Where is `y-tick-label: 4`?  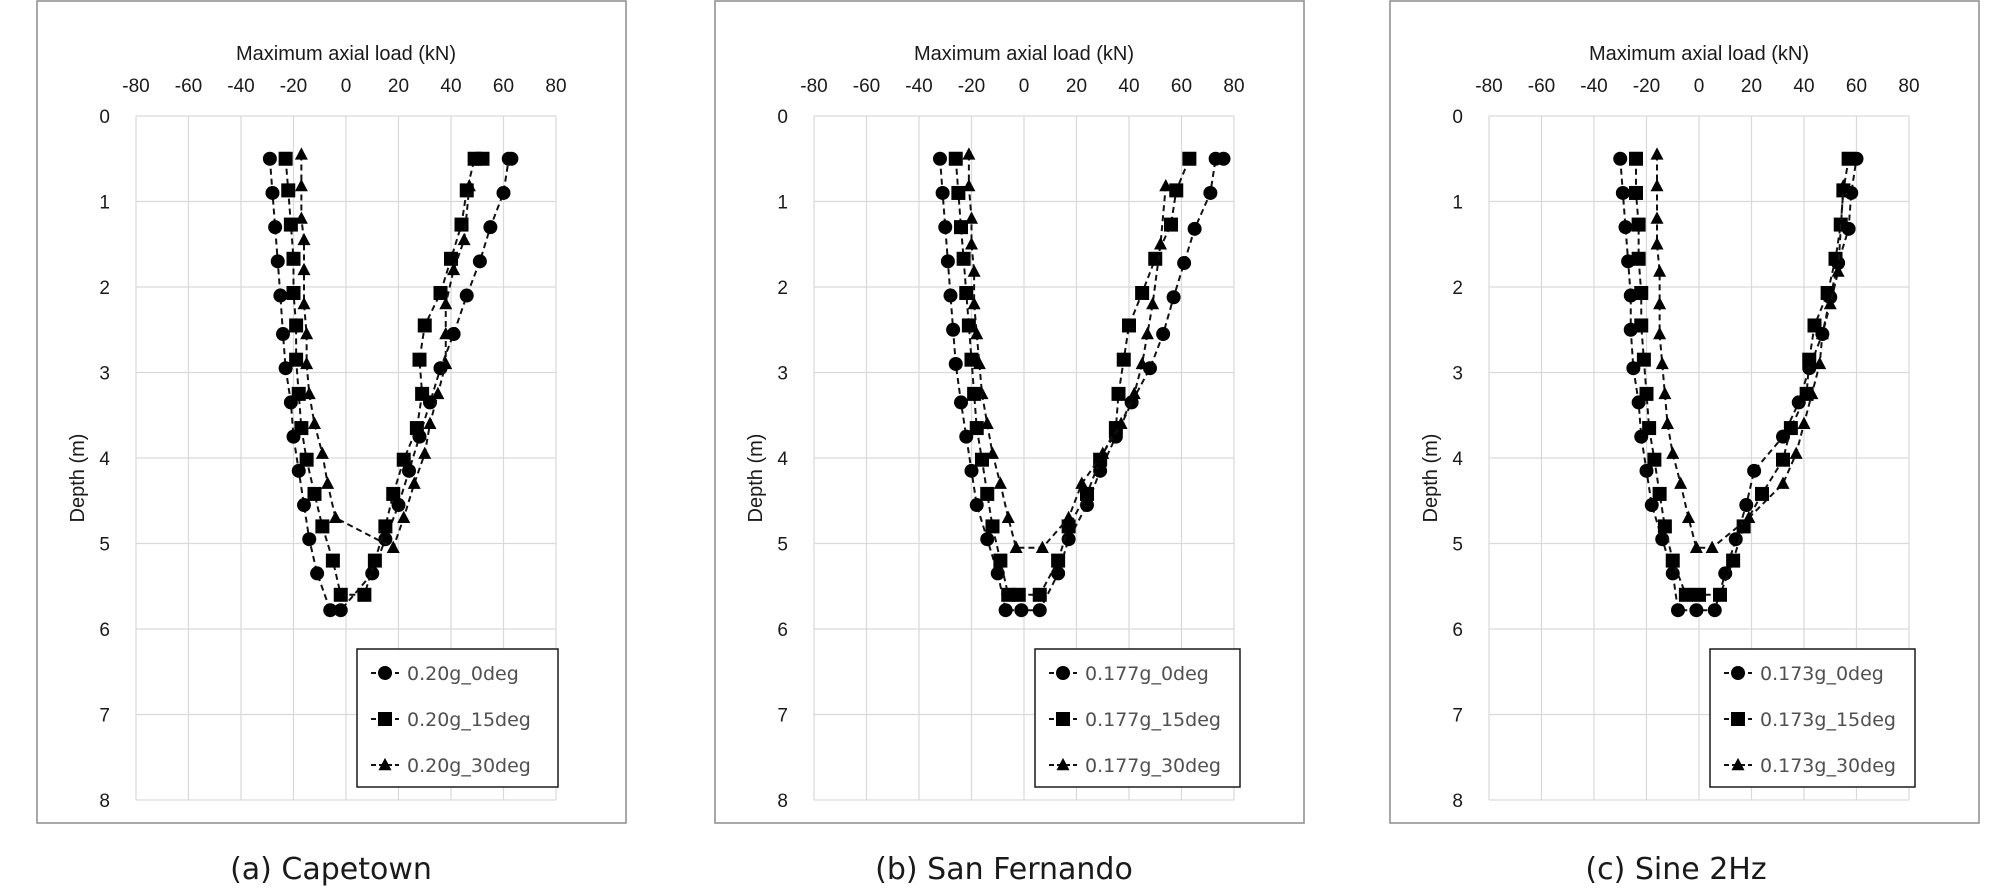
y-tick-label: 4 is located at coordinates (1457, 459).